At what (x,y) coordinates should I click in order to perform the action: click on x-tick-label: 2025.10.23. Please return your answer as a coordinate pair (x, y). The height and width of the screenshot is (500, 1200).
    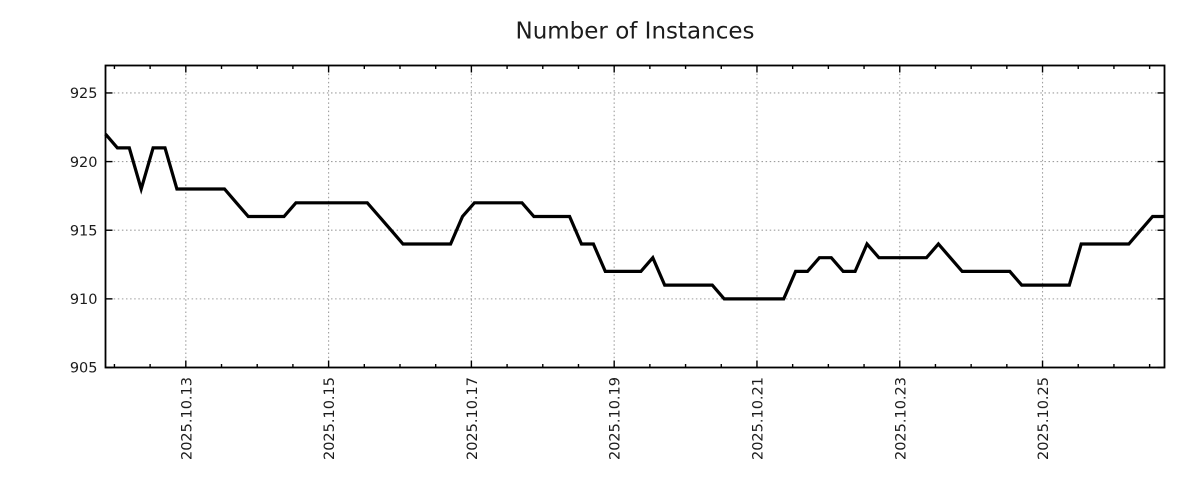
    Looking at the image, I should click on (901, 418).